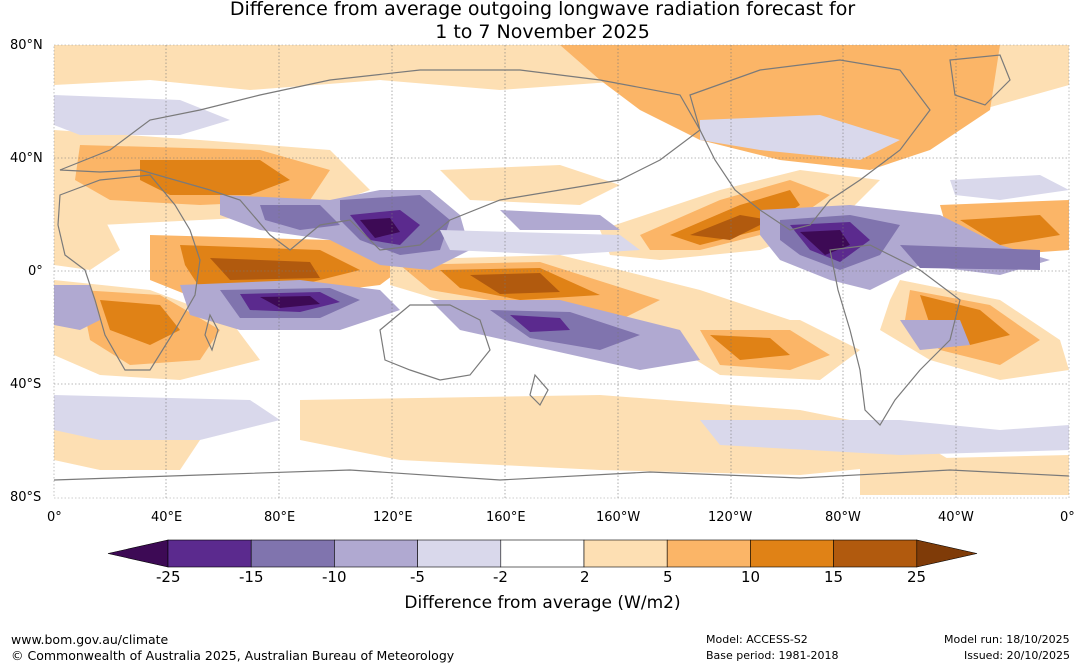  Describe the element at coordinates (1007, 639) in the screenshot. I see `footer-model-run: Model run: 18/10/2025` at that location.